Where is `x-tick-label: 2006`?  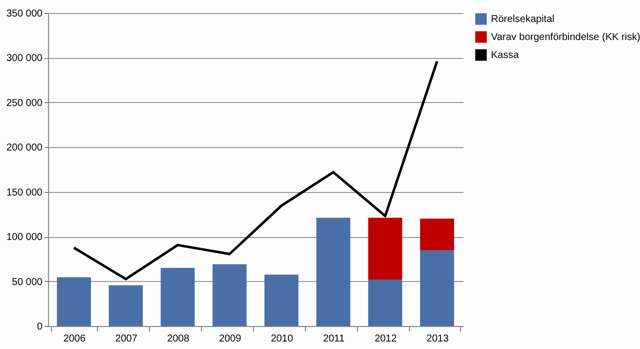 x-tick-label: 2006 is located at coordinates (74, 339).